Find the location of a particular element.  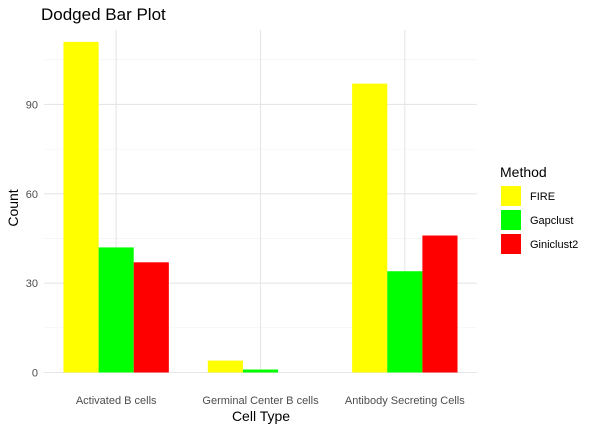

y-axis-ticks: 0 30 60 90 is located at coordinates (32, 239).